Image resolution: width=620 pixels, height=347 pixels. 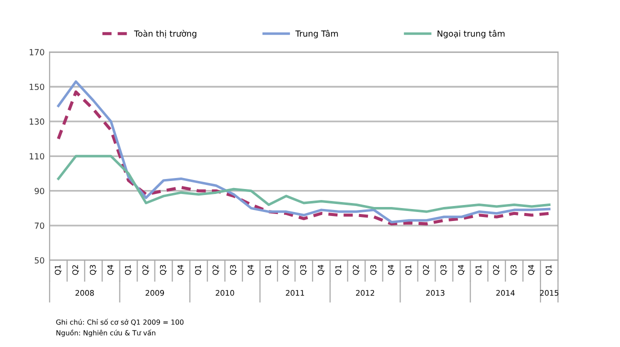 I want to click on legend-label: Toàn thị trường, so click(x=165, y=34).